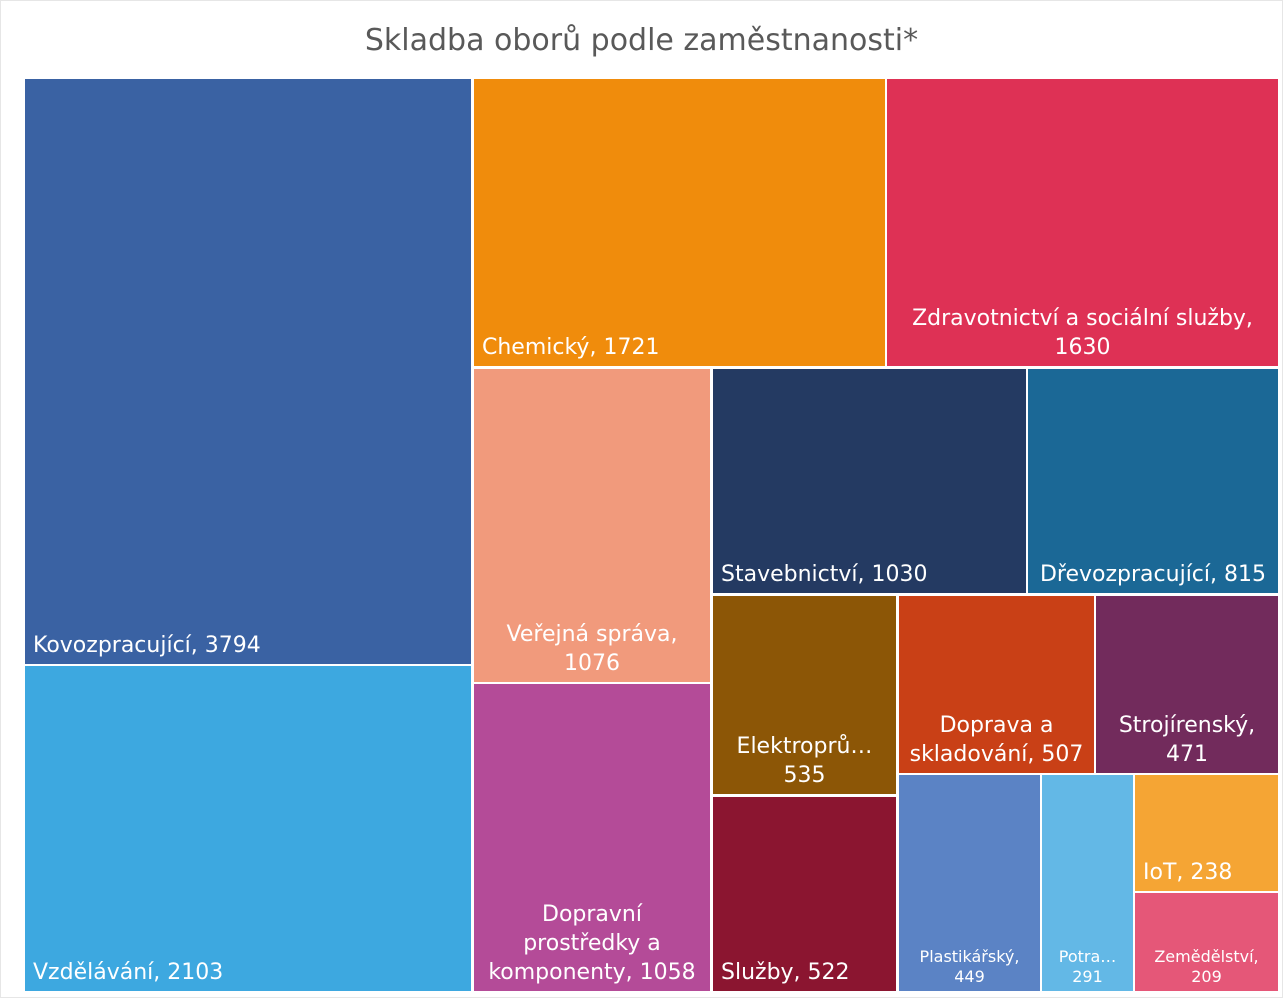 Image resolution: width=1283 pixels, height=998 pixels. I want to click on cell-label: Dopravní prostředky a komponenty, 1058, so click(592, 943).